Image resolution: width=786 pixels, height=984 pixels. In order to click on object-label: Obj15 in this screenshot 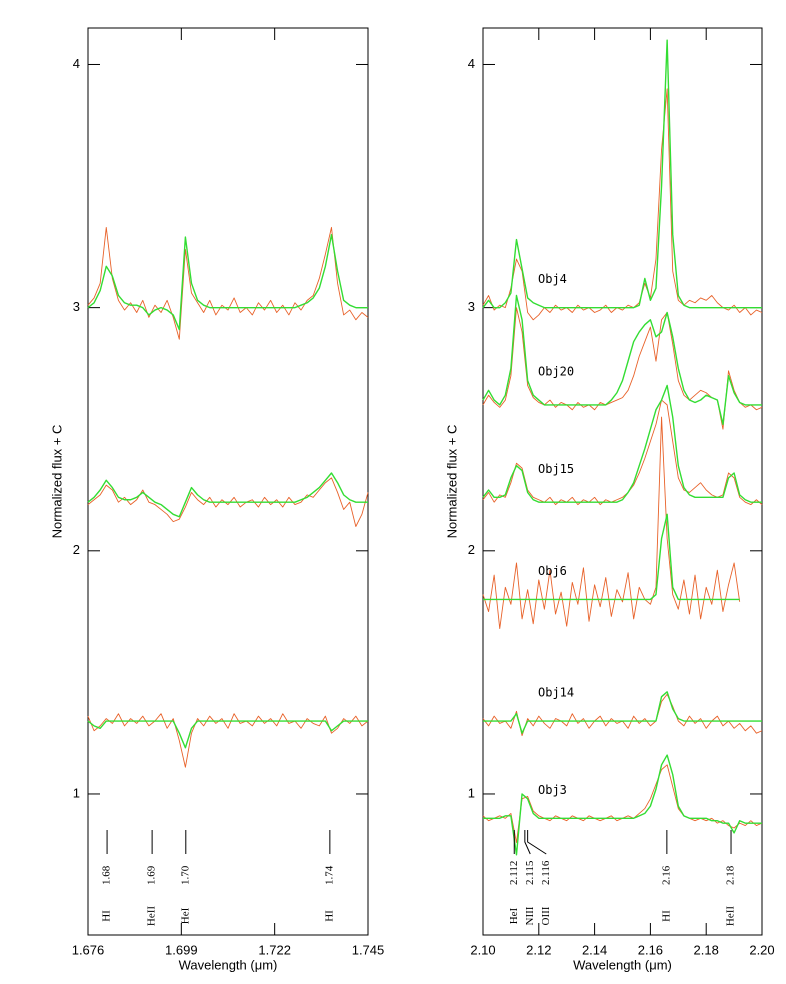, I will do `click(556, 469)`.